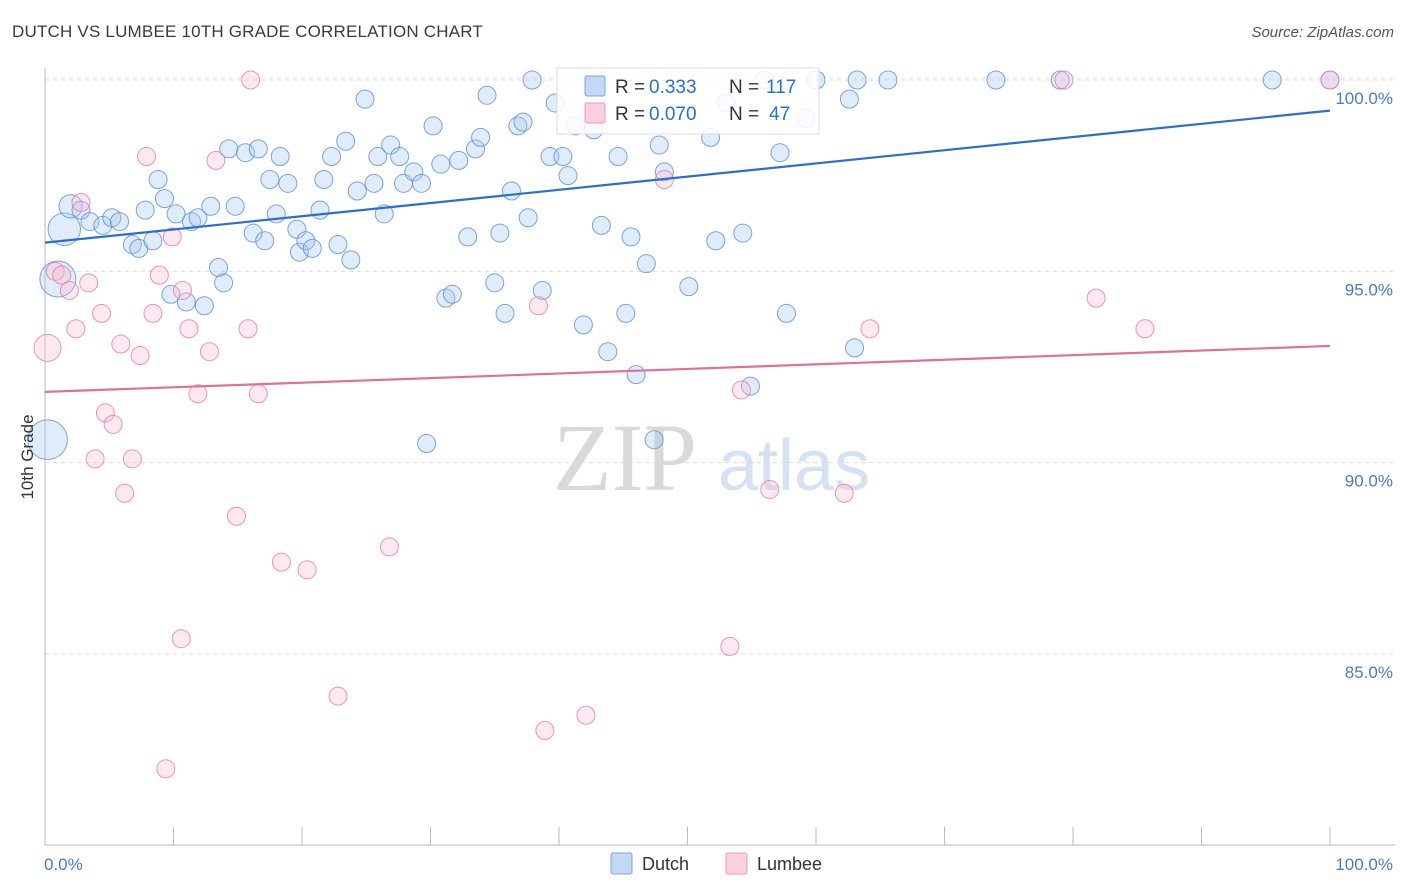 This screenshot has height=892, width=1406. Describe the element at coordinates (673, 87) in the screenshot. I see `dutch-r-value: 0.333` at that location.